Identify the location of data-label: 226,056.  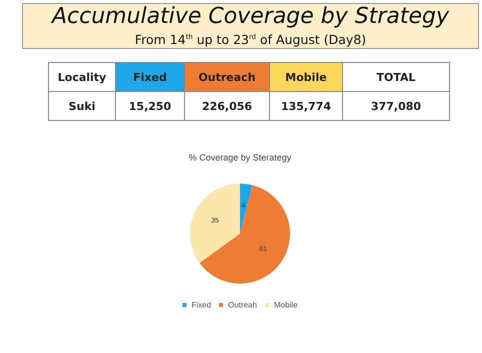
(227, 106).